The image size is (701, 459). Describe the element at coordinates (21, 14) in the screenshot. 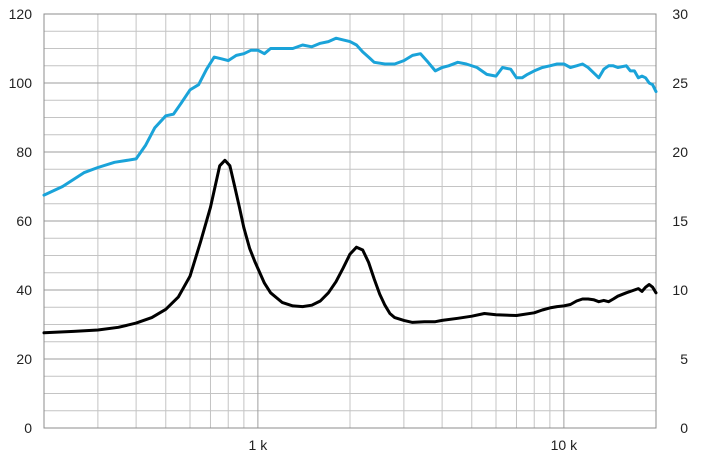

I see `y-tick-label: 120` at that location.